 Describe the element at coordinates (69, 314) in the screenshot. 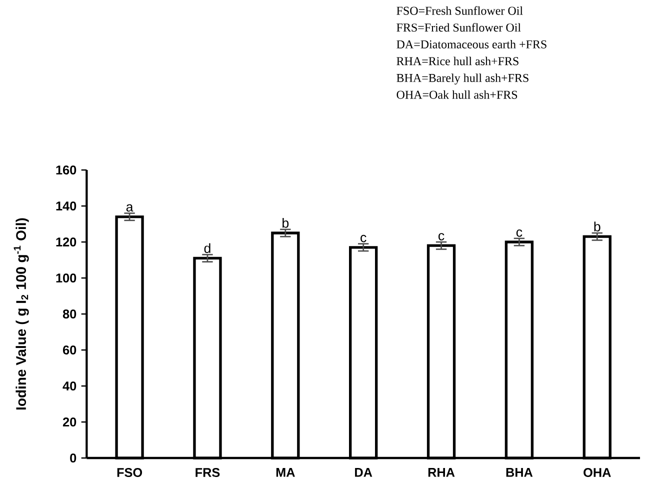

I see `y-tick-label: 80` at that location.